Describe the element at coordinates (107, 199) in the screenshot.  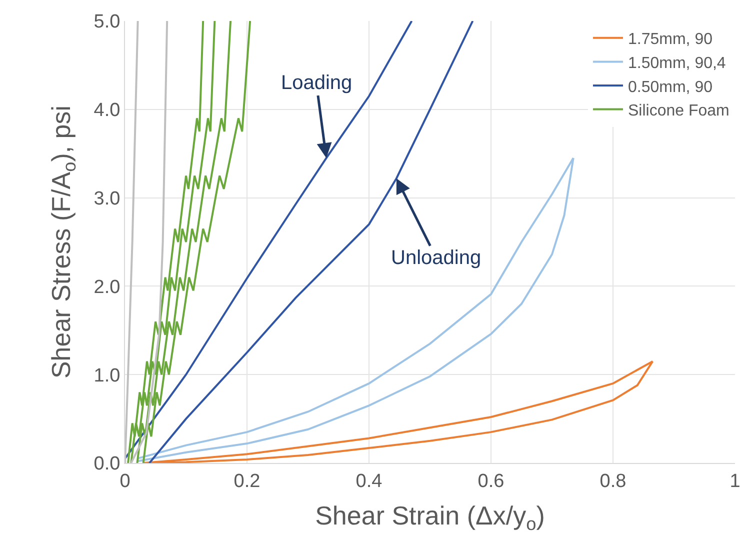
I see `y-tick-label: 3.0` at that location.